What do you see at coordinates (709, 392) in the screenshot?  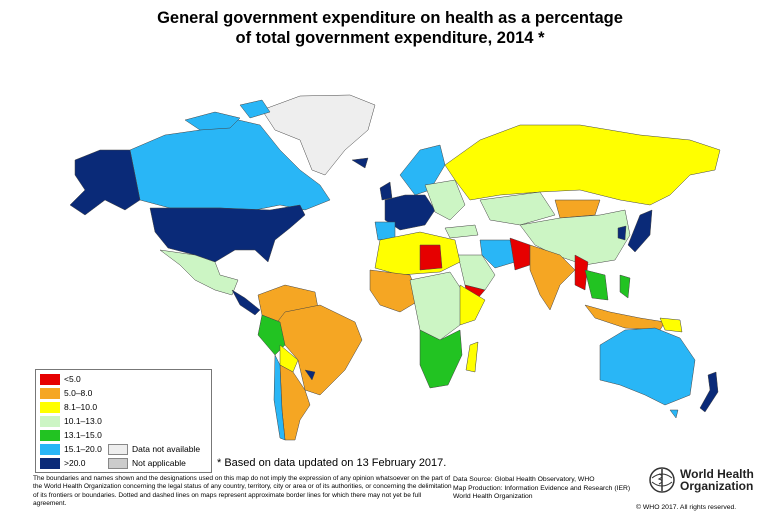 I see `region-new-zealand` at bounding box center [709, 392].